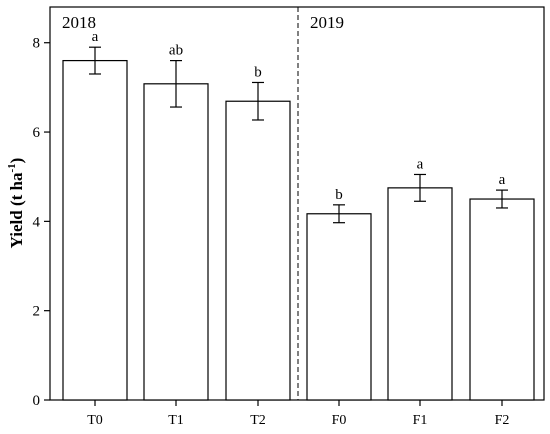 This screenshot has width=550, height=434. Describe the element at coordinates (37, 133) in the screenshot. I see `y-tick-label: 6` at that location.